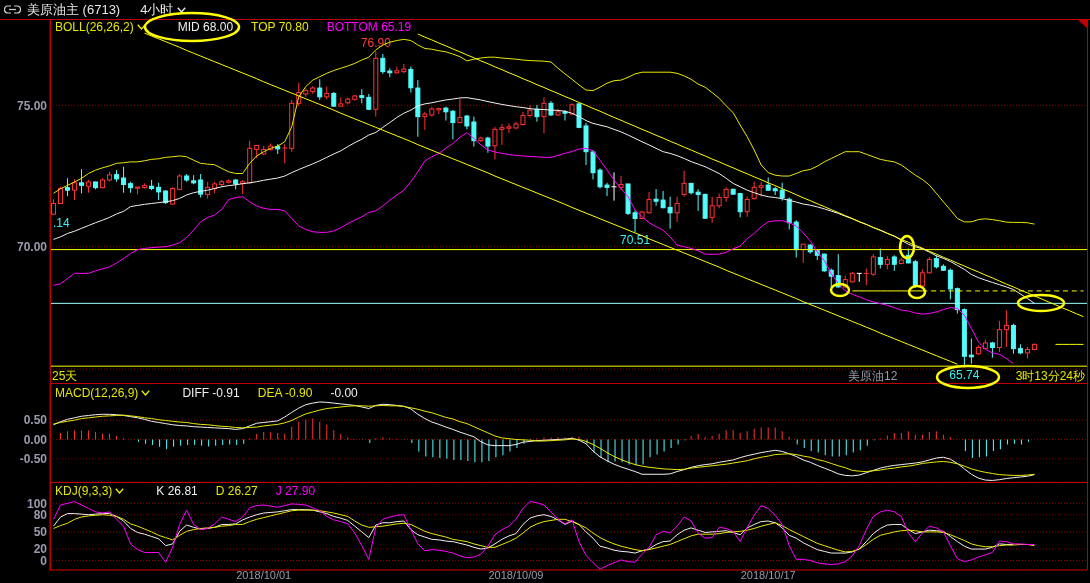 The width and height of the screenshot is (1090, 583). Describe the element at coordinates (211, 393) in the screenshot. I see `text: DIFF -0.91` at that location.